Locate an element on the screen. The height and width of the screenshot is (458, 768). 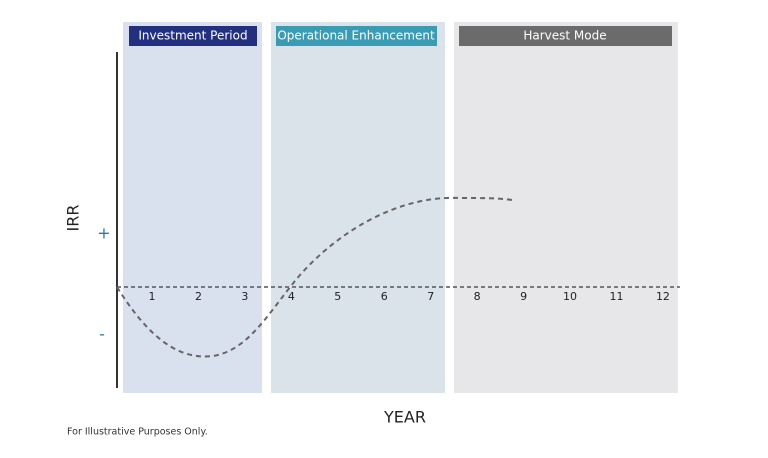
phase-label: Operational Enhancement is located at coordinates (356, 36).